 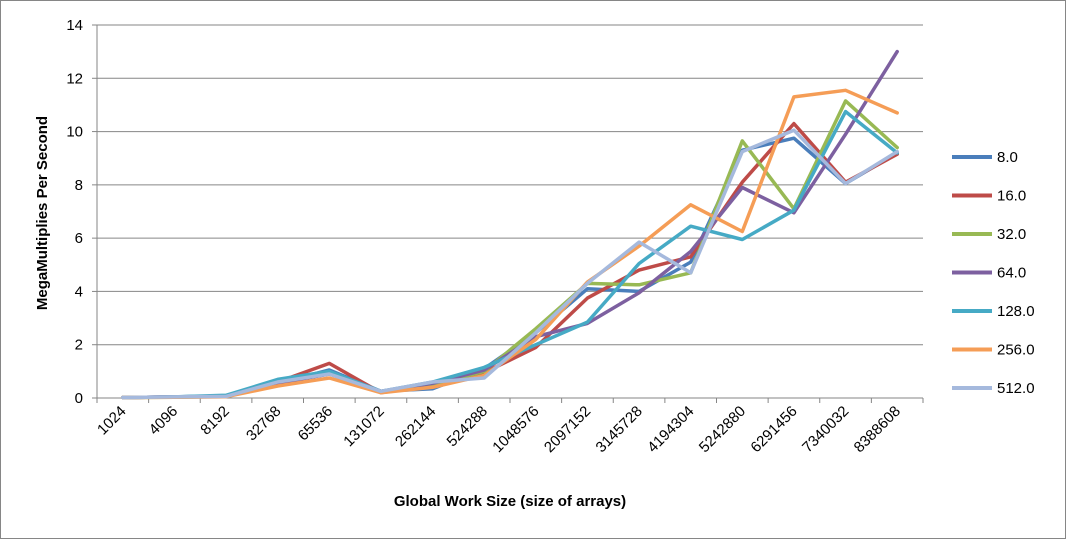 I want to click on y-tick-label: 4, so click(x=79, y=291).